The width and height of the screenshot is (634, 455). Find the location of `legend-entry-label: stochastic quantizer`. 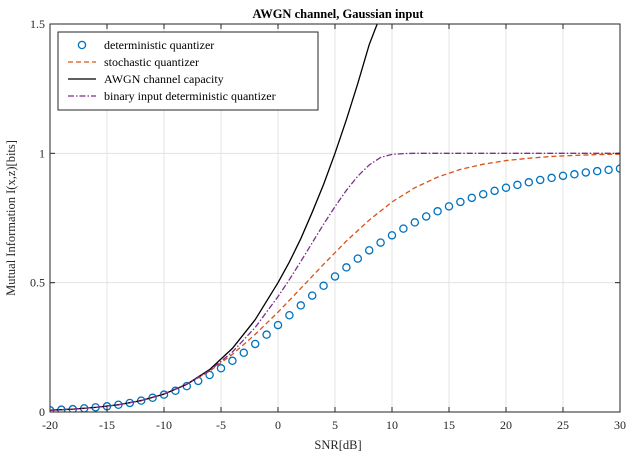

legend-entry-label: stochastic quantizer is located at coordinates (151, 62).